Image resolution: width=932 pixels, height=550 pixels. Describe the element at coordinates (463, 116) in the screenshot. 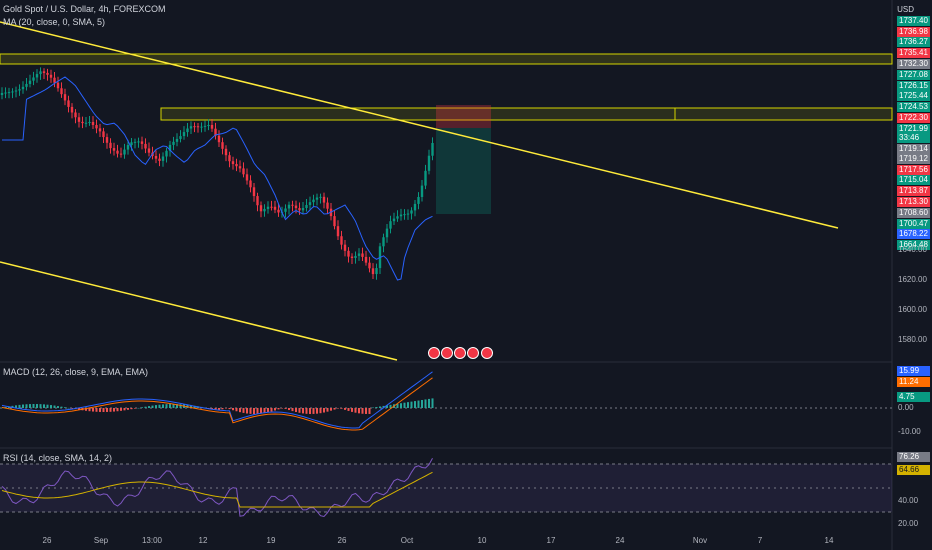

I see `position-stop-zone` at that location.